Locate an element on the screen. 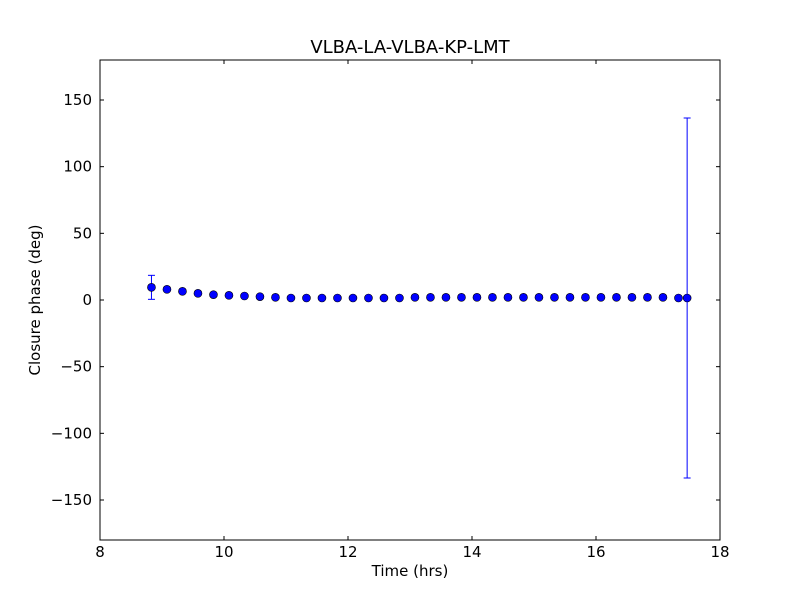  x-tick-label: 16 is located at coordinates (595, 552).